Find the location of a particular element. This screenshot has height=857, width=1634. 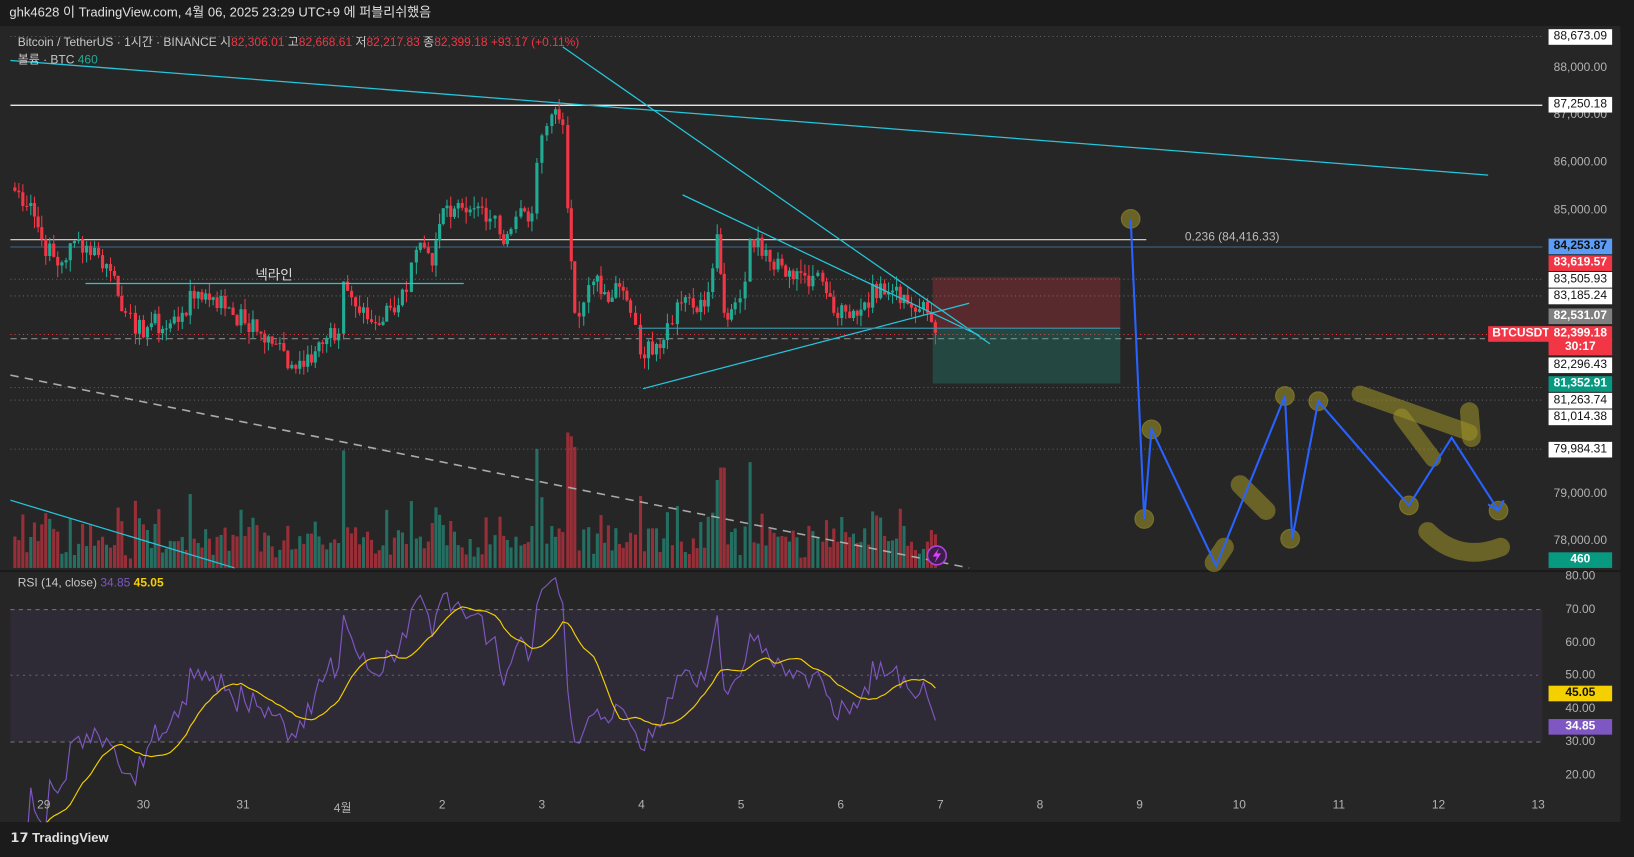

stop-loss-zone is located at coordinates (1026, 303).